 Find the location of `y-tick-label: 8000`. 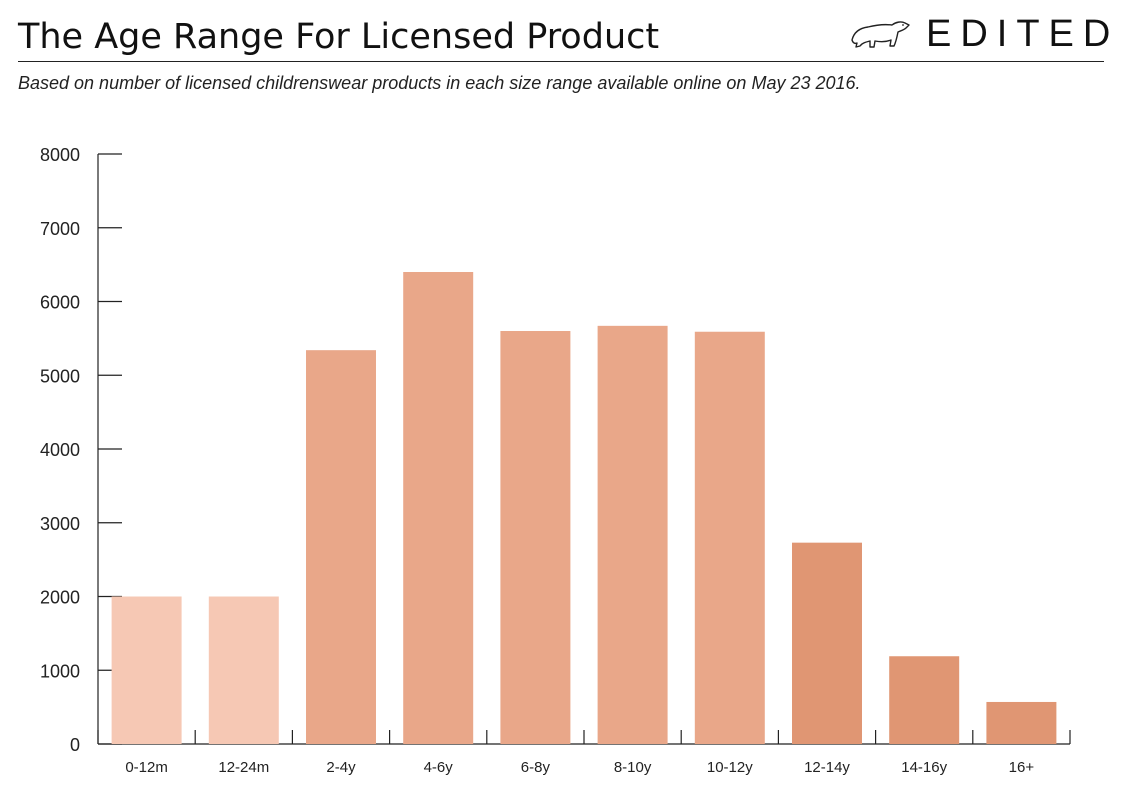

y-tick-label: 8000 is located at coordinates (60, 155).